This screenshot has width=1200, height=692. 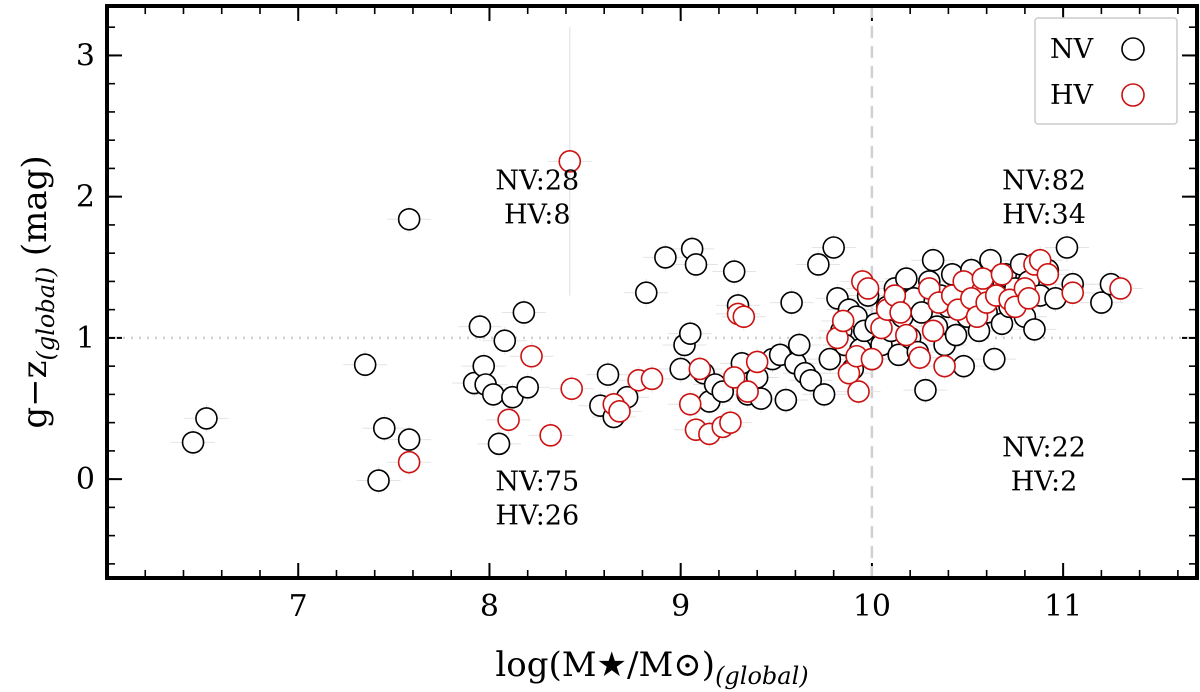 What do you see at coordinates (537, 198) in the screenshot?
I see `annotation-top-left: NV:28 HV:8` at bounding box center [537, 198].